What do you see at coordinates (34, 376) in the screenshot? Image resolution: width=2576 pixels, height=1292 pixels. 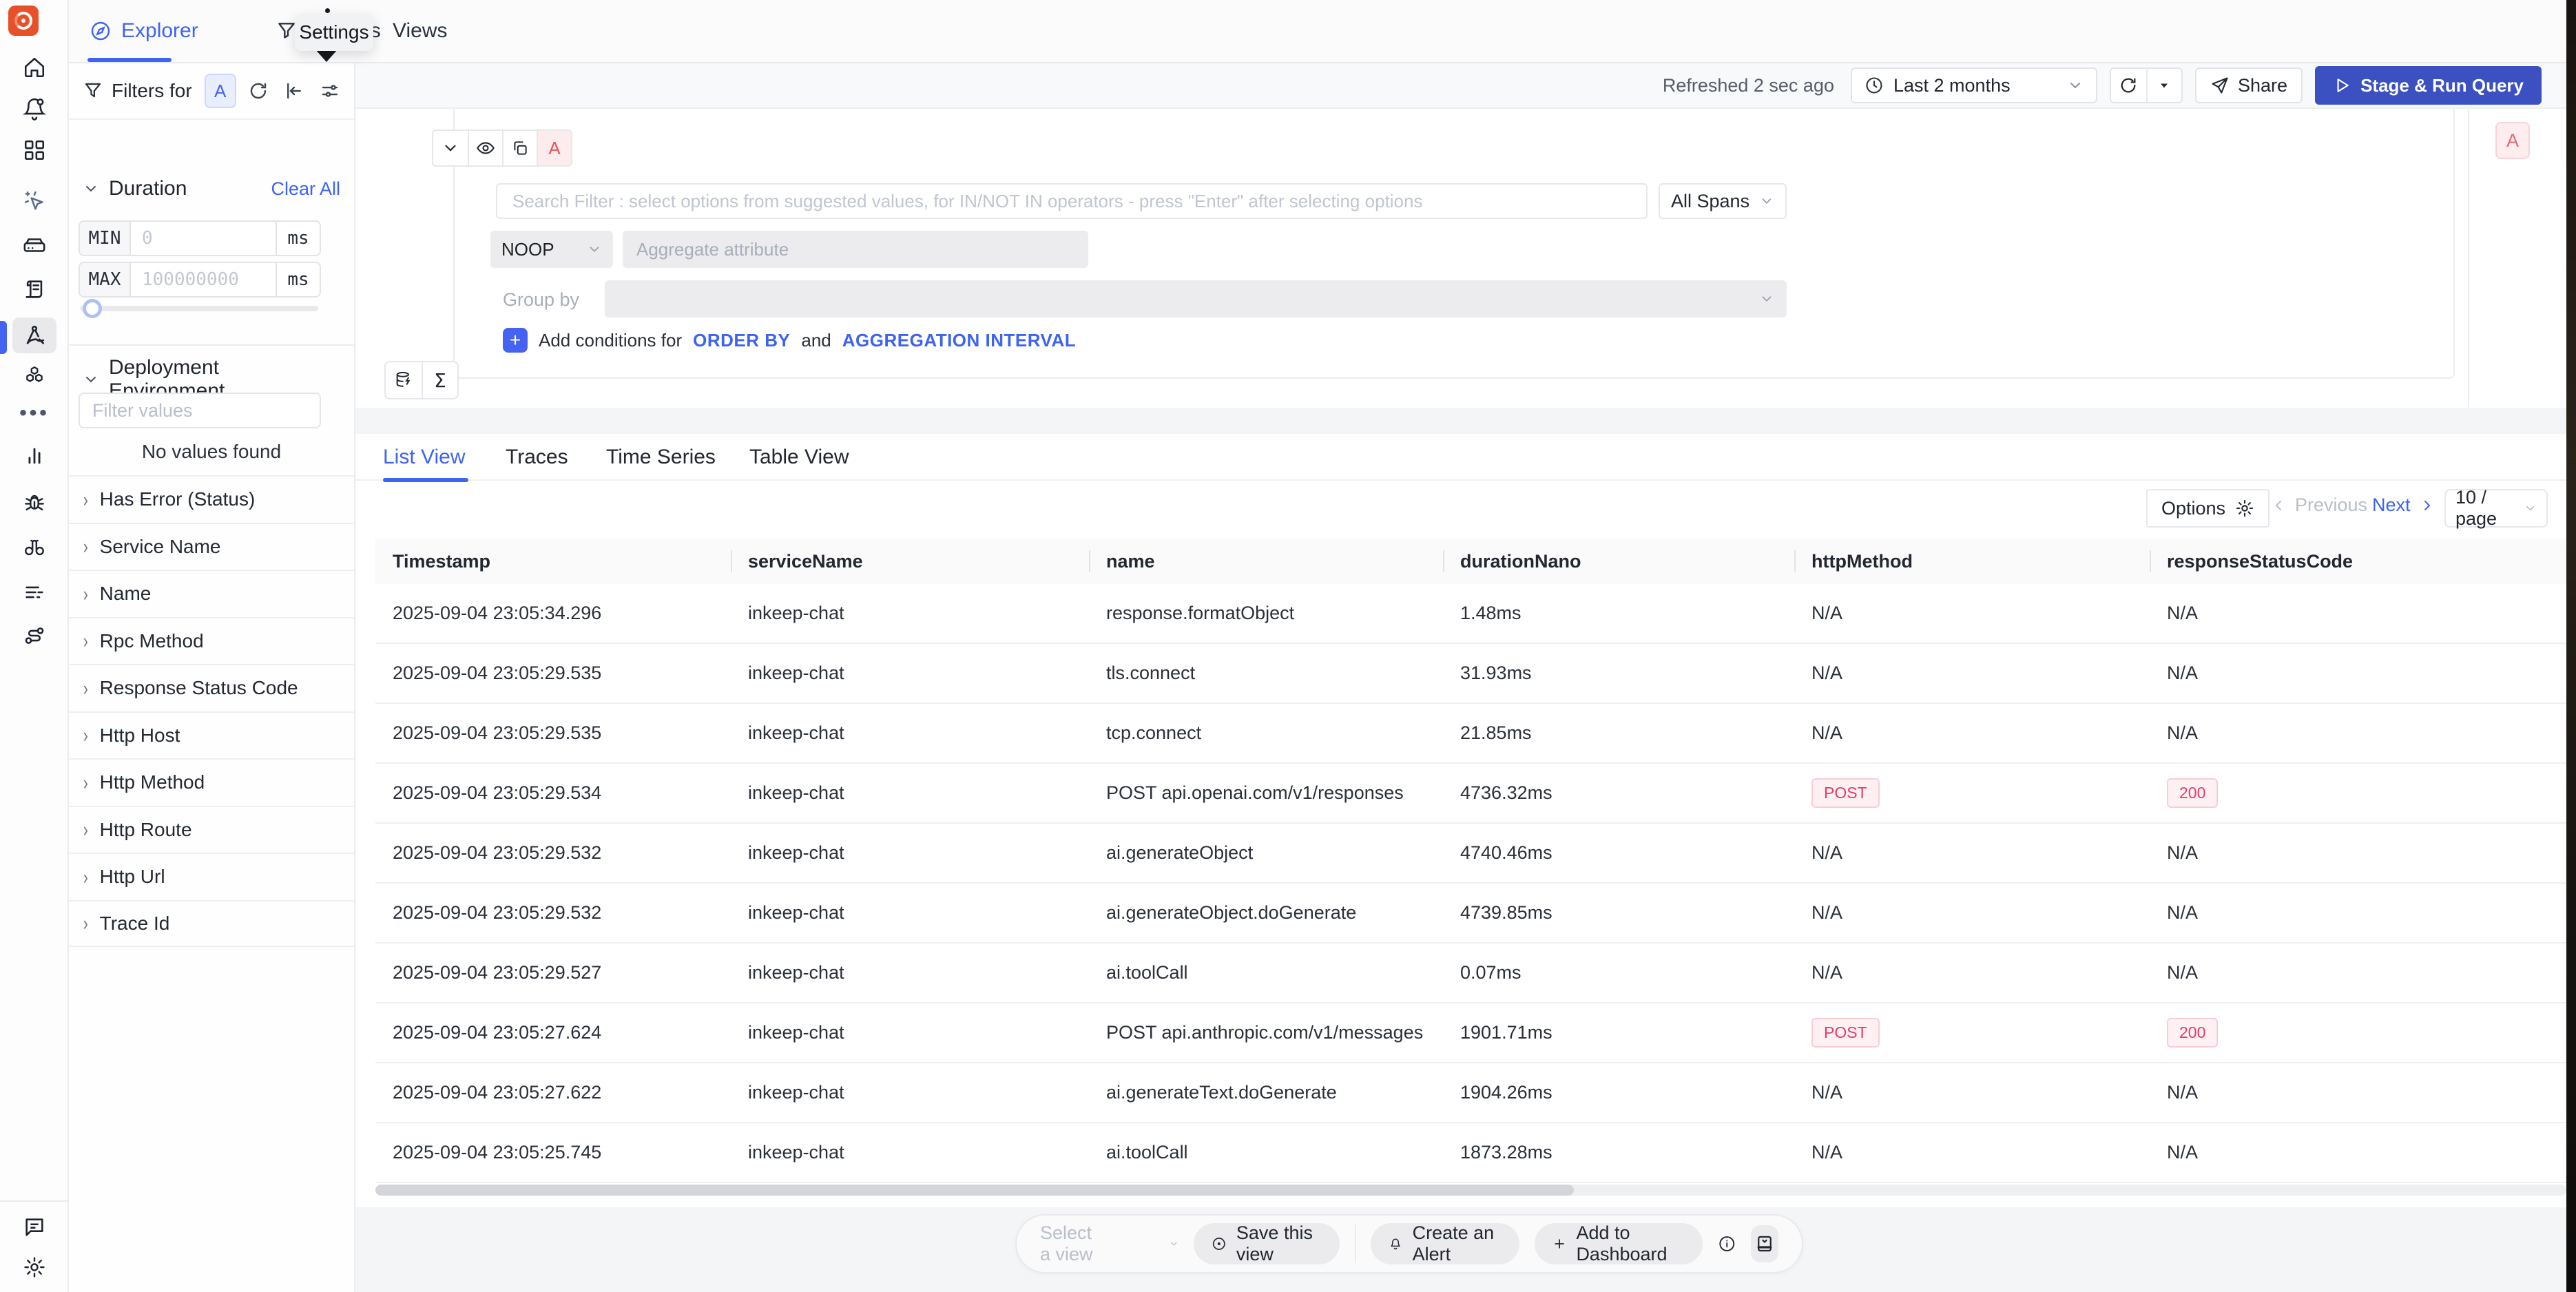 I see `sidebar-item-services` at bounding box center [34, 376].